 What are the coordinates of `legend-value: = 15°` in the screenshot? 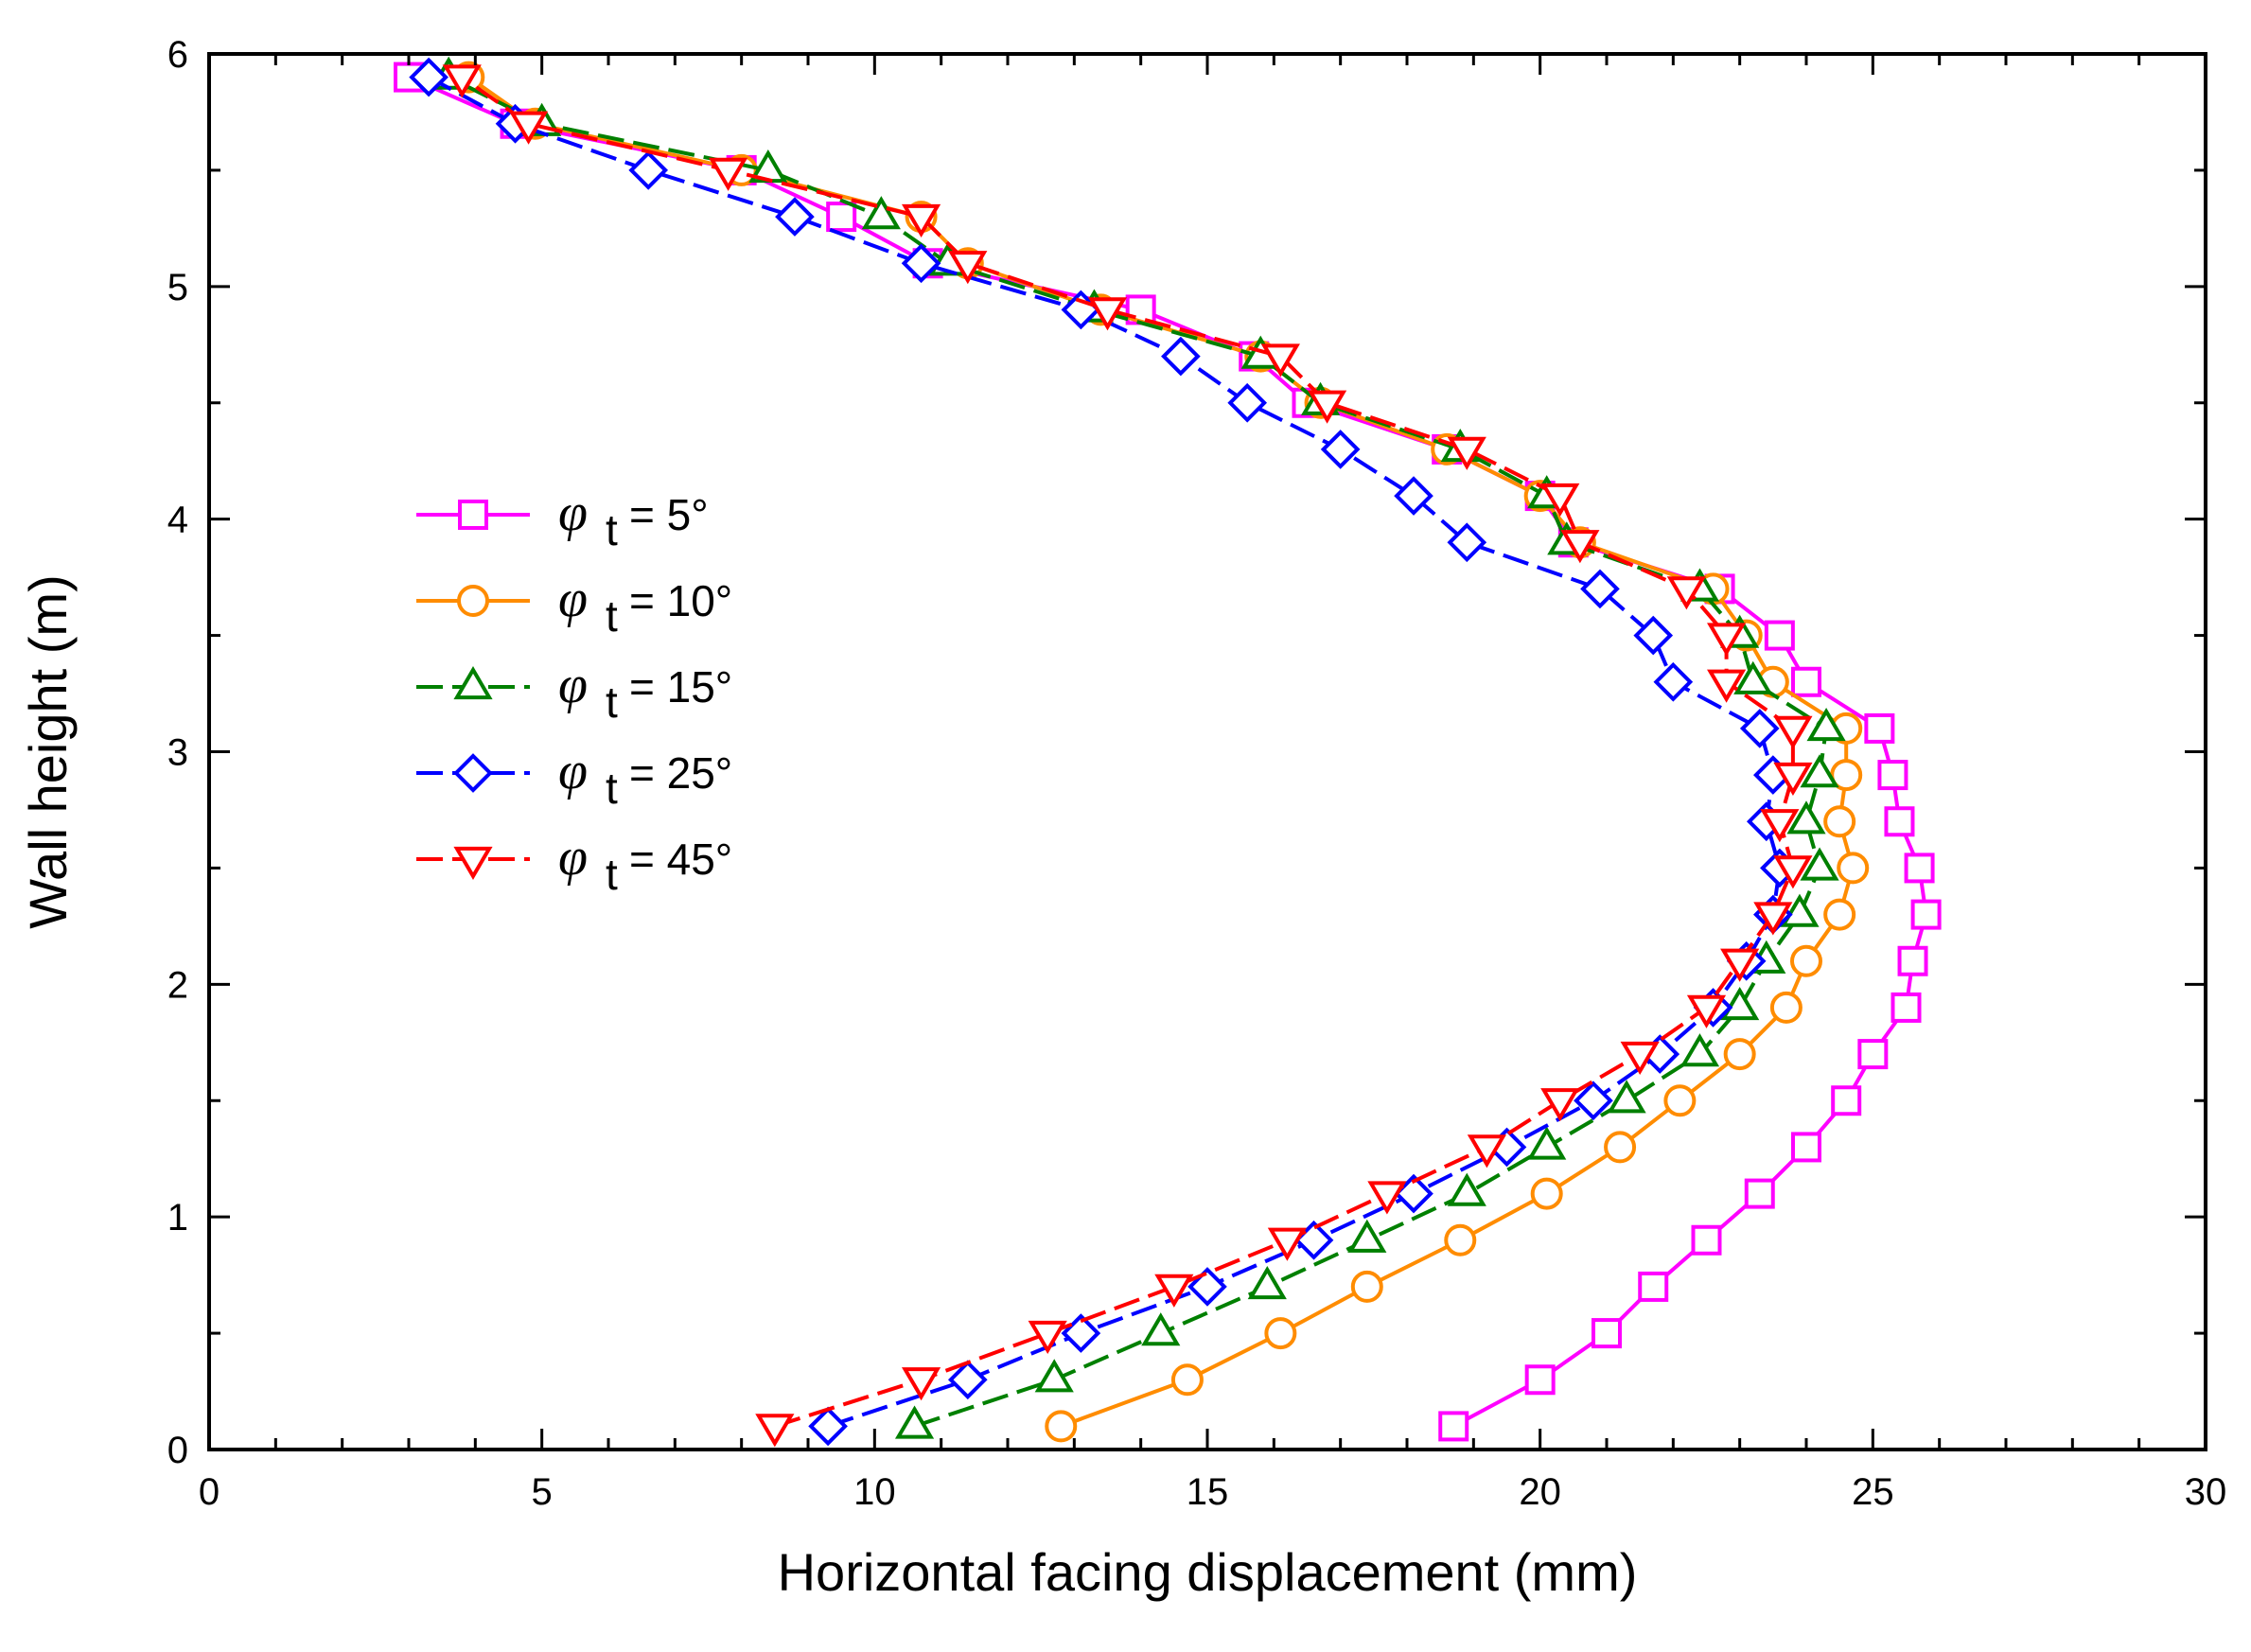 It's located at (680, 687).